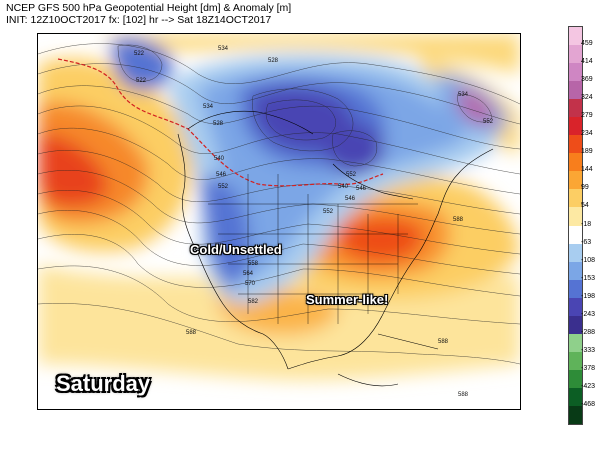 This screenshot has width=600, height=450. Describe the element at coordinates (253, 302) in the screenshot. I see `contour-label: 582` at that location.